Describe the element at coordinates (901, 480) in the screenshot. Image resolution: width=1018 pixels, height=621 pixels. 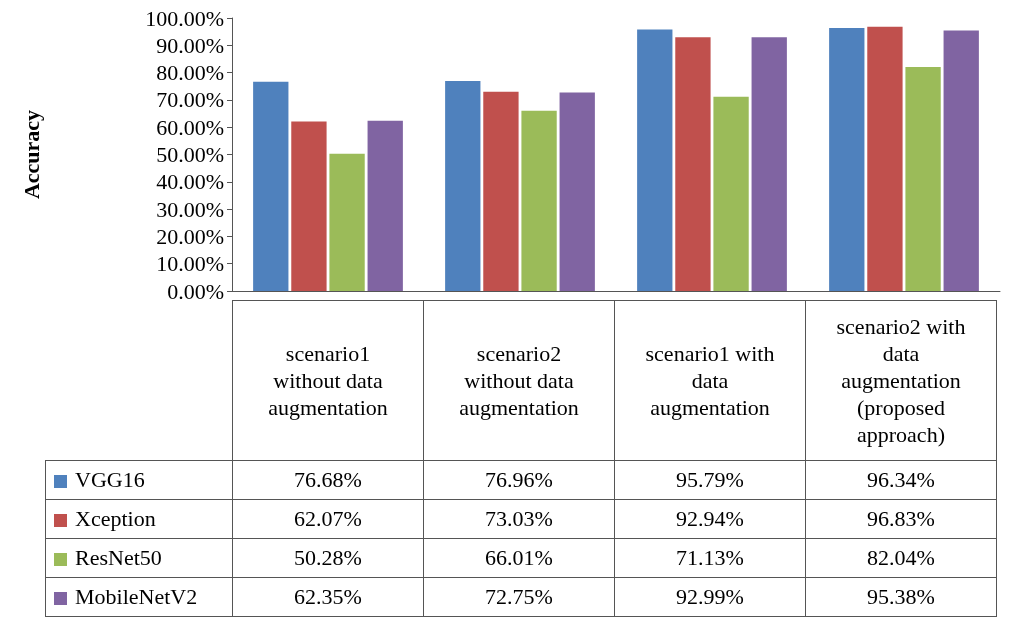
I see `data-label: 96.34%` at that location.